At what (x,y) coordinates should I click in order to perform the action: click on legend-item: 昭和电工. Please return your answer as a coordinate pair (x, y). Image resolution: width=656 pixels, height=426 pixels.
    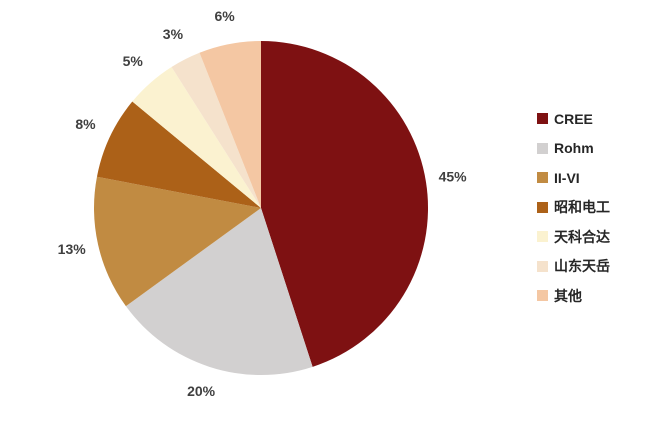
    Looking at the image, I should click on (573, 208).